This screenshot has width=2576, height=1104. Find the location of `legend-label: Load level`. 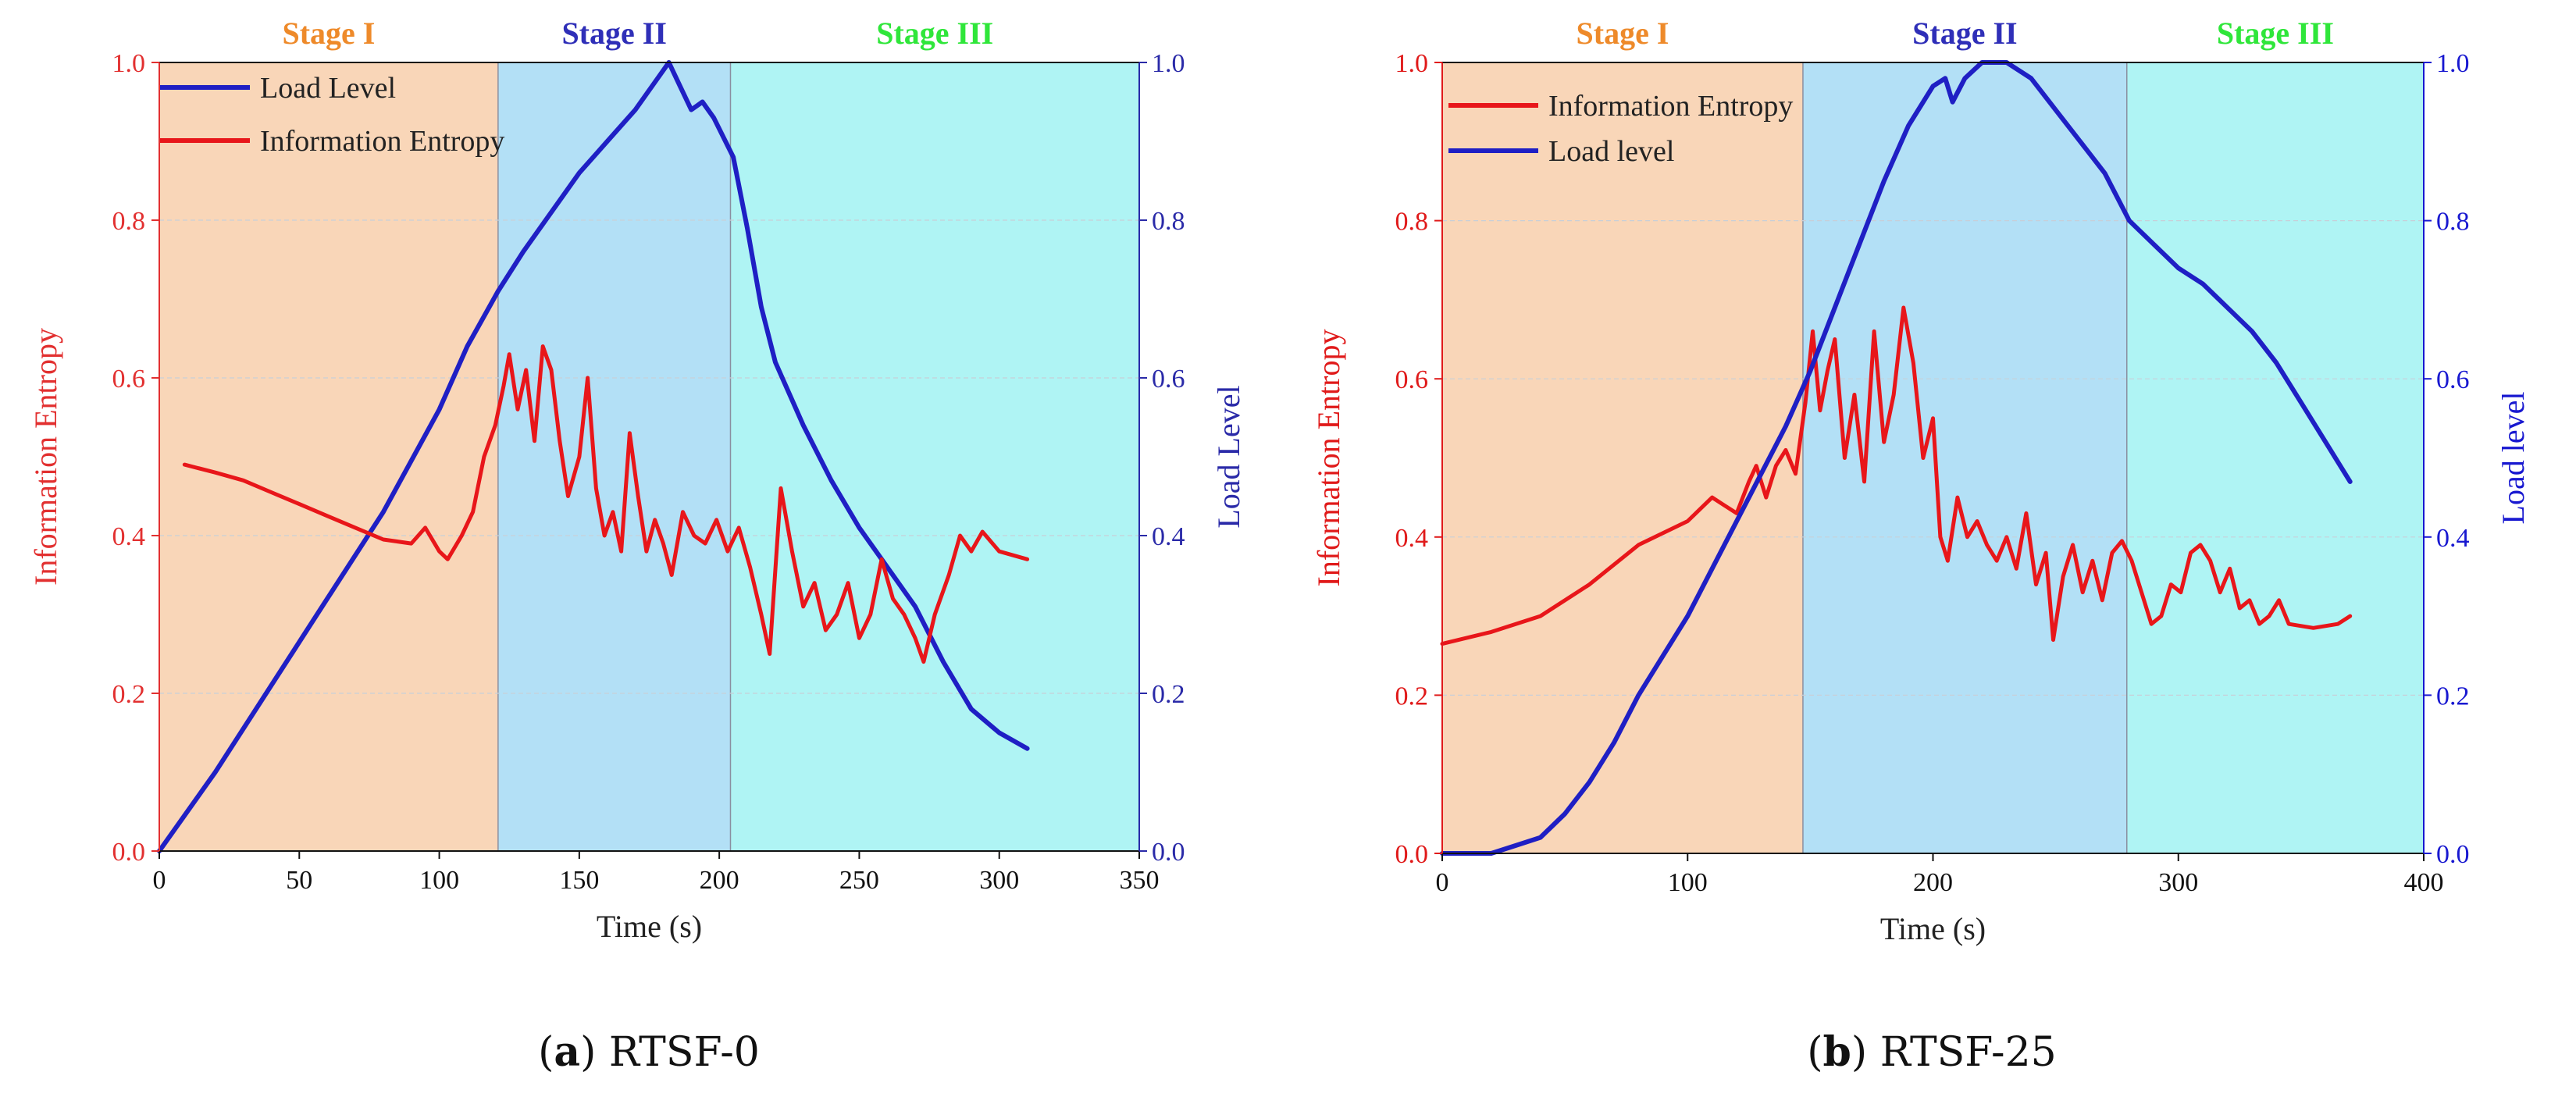

legend-label: Load level is located at coordinates (1611, 151).